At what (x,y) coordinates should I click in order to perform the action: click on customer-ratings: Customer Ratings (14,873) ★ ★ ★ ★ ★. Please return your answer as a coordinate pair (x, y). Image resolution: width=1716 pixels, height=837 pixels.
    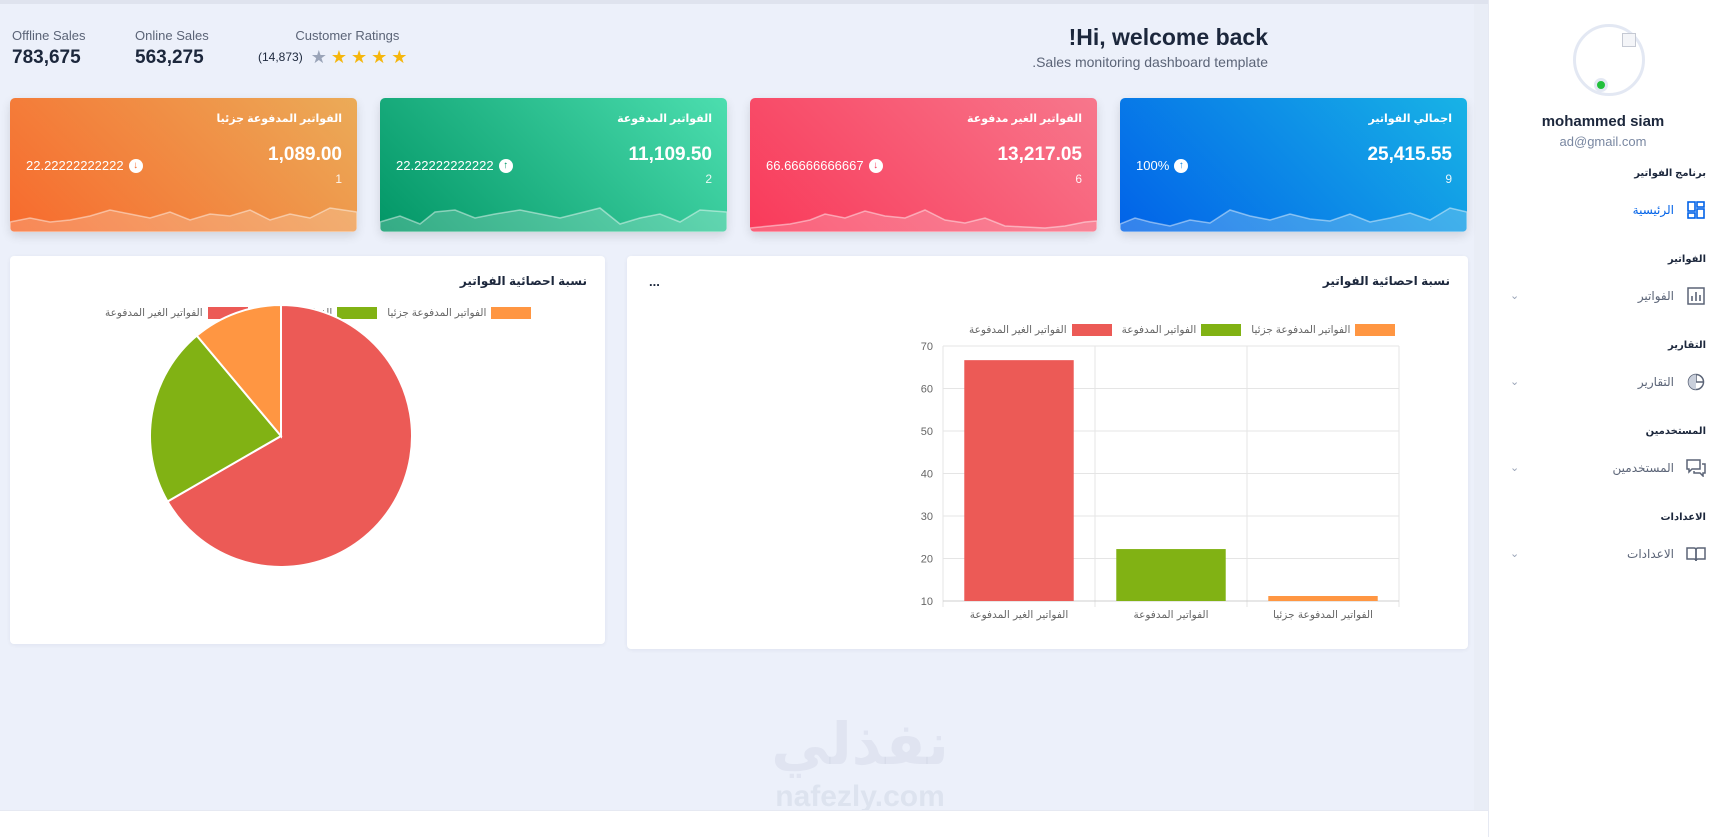
    Looking at the image, I should click on (332, 47).